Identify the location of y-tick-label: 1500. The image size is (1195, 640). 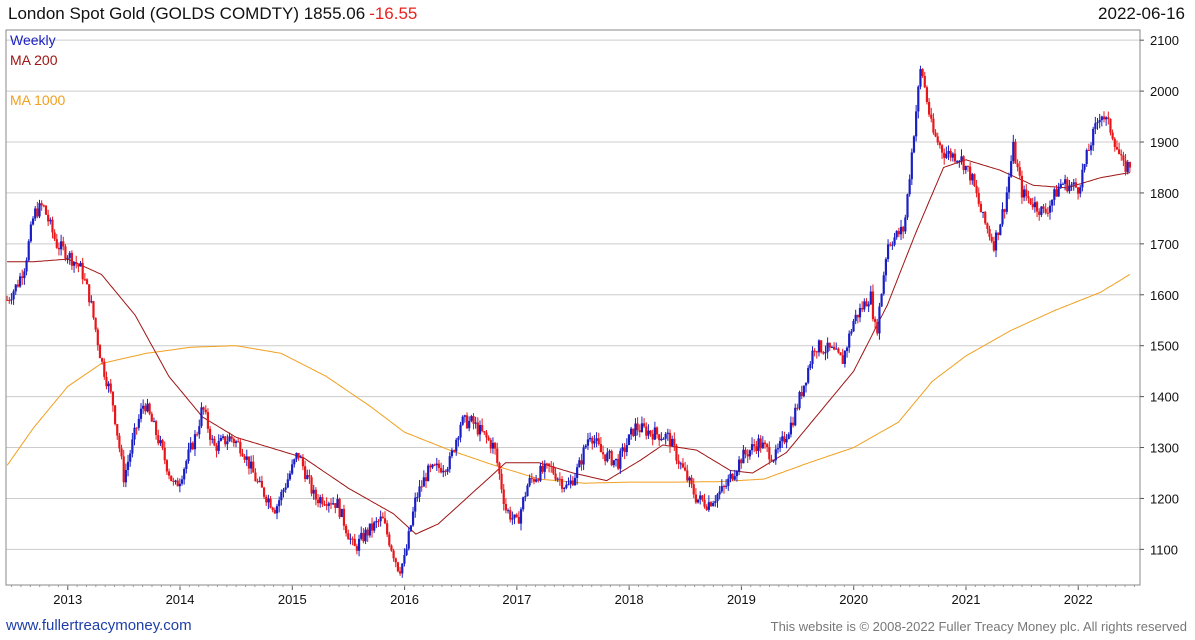
(1164, 346).